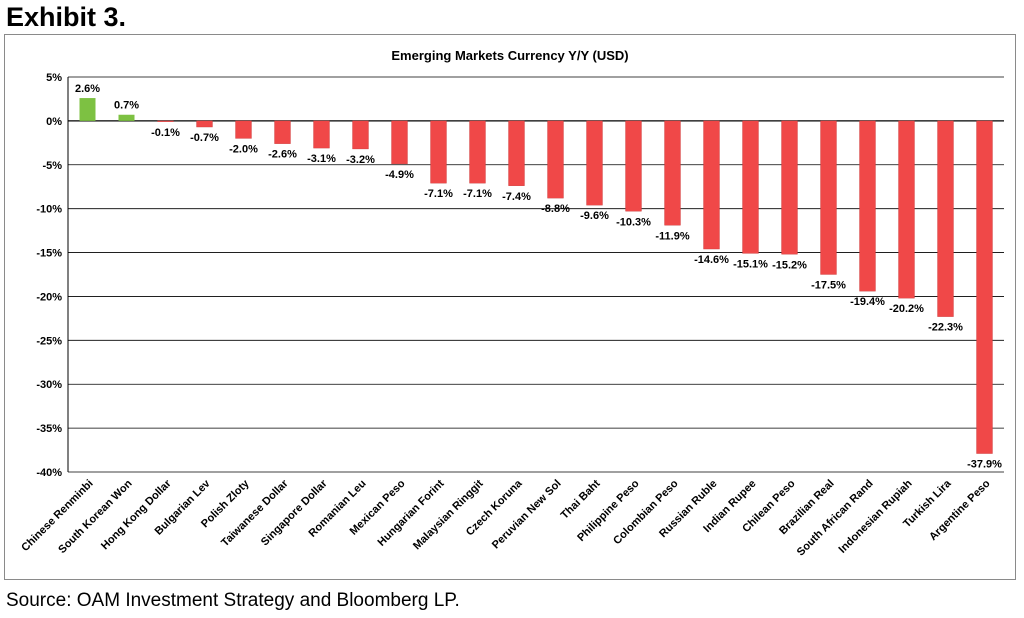  I want to click on data-label: -20.2%, so click(906, 309).